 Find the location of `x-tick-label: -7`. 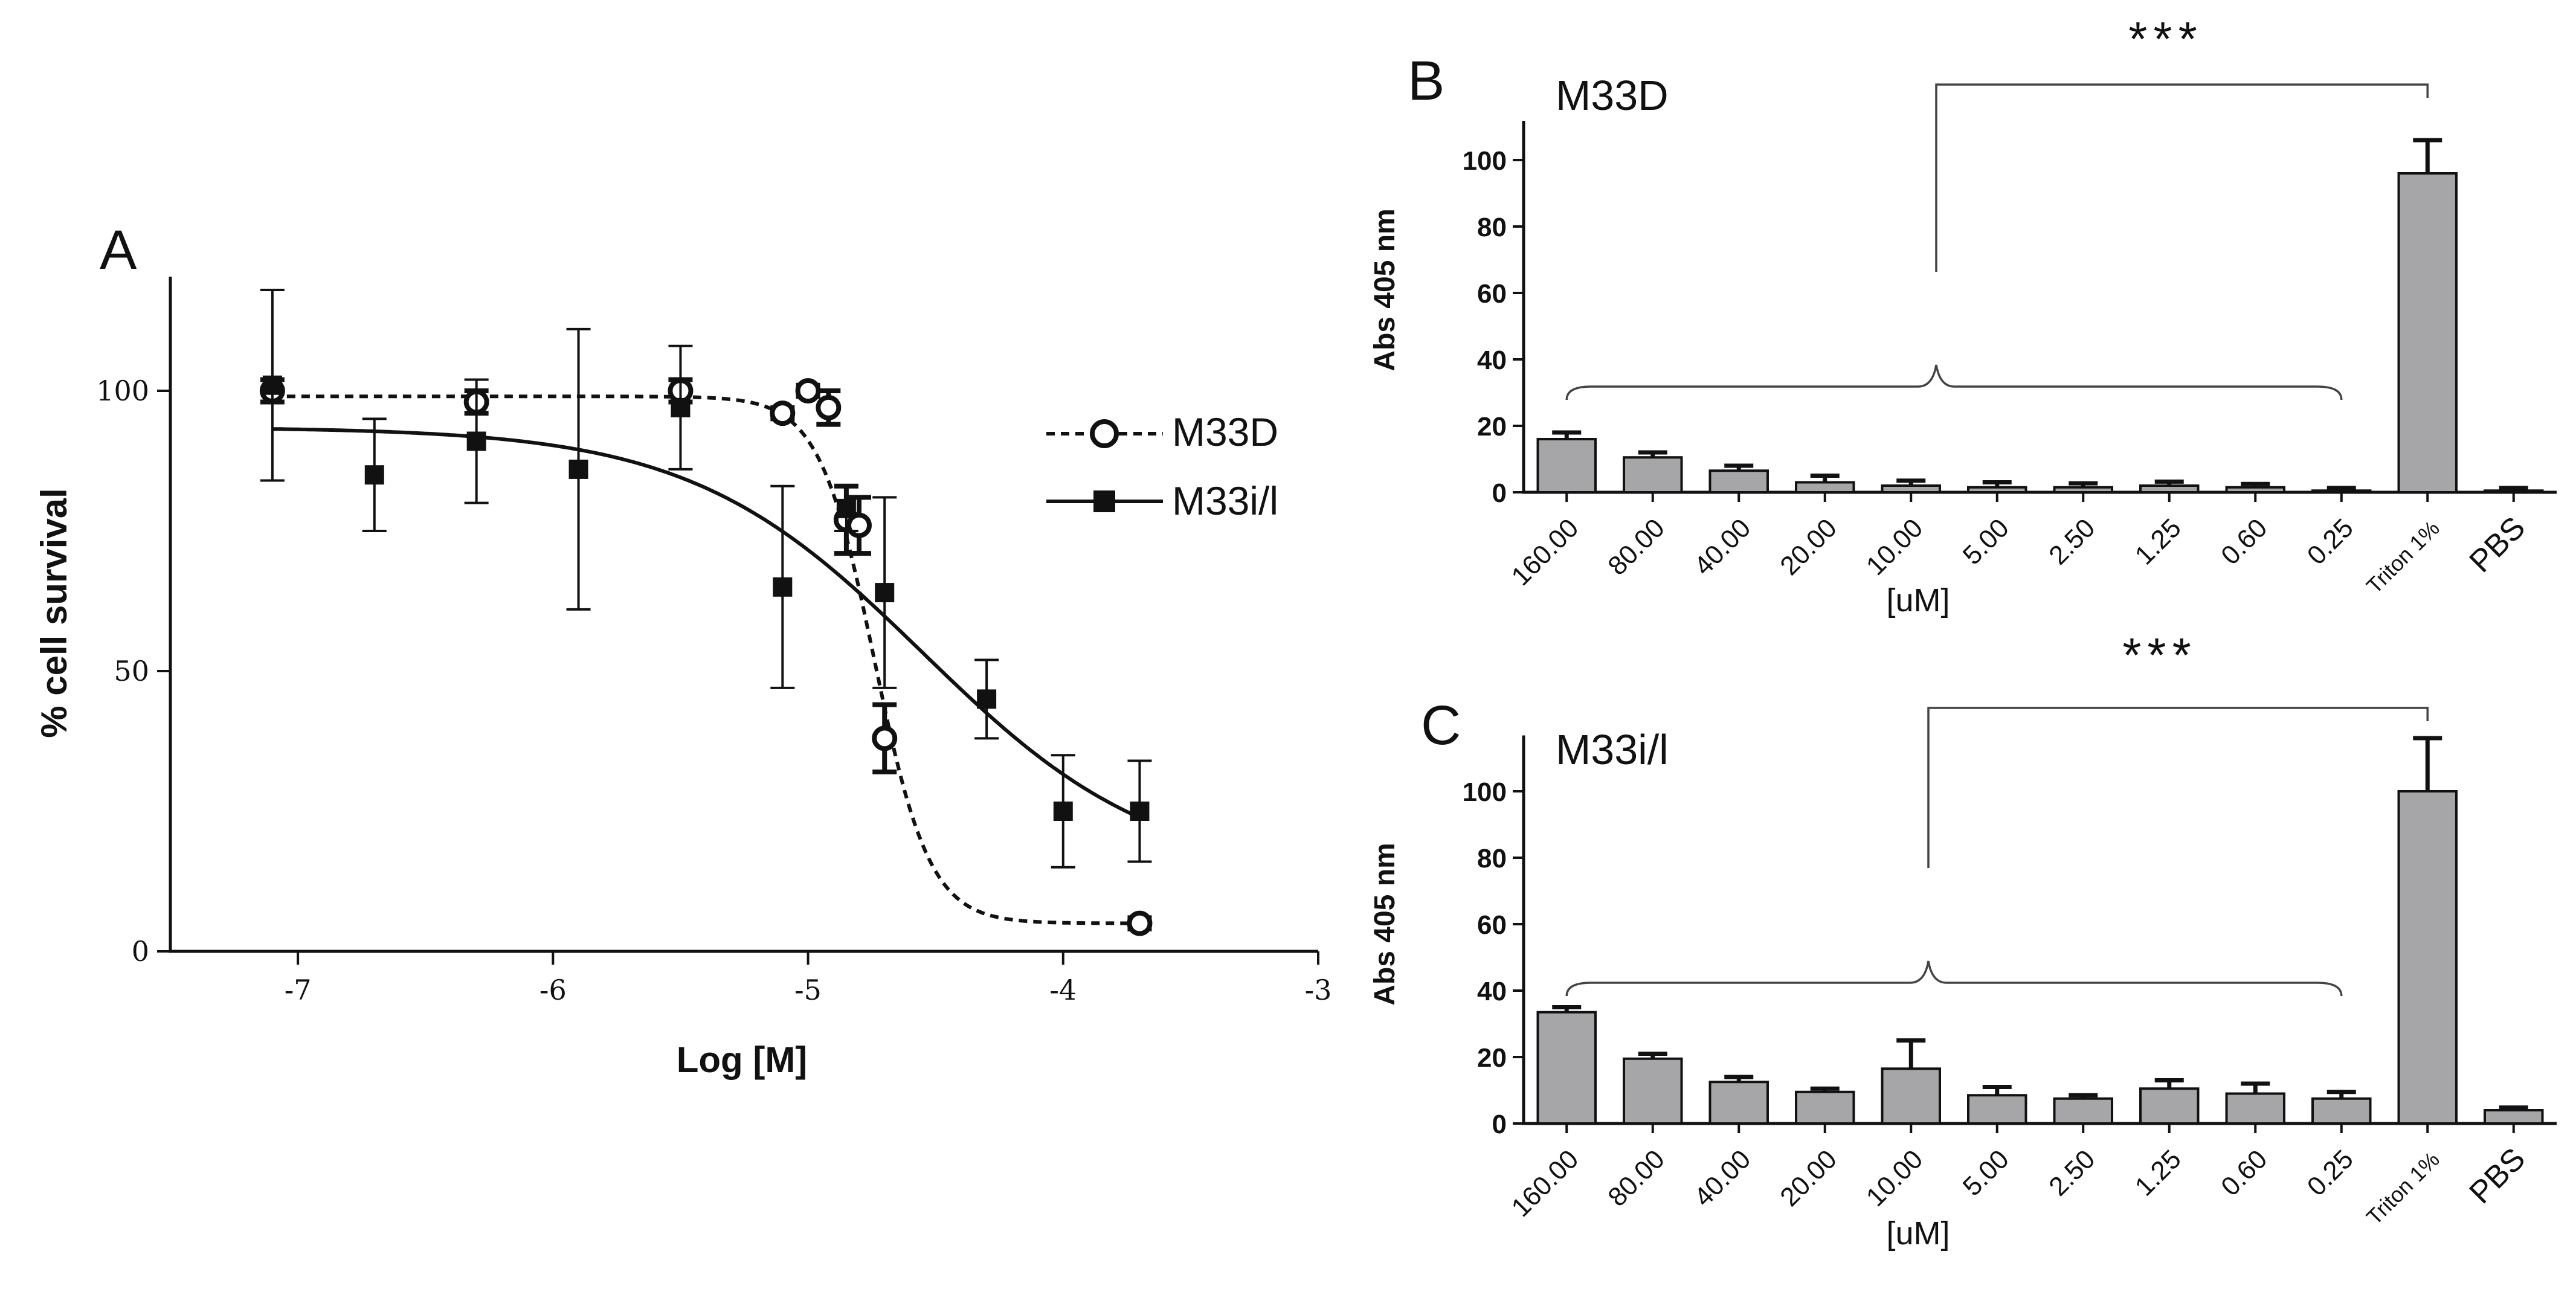

x-tick-label: -7 is located at coordinates (298, 990).